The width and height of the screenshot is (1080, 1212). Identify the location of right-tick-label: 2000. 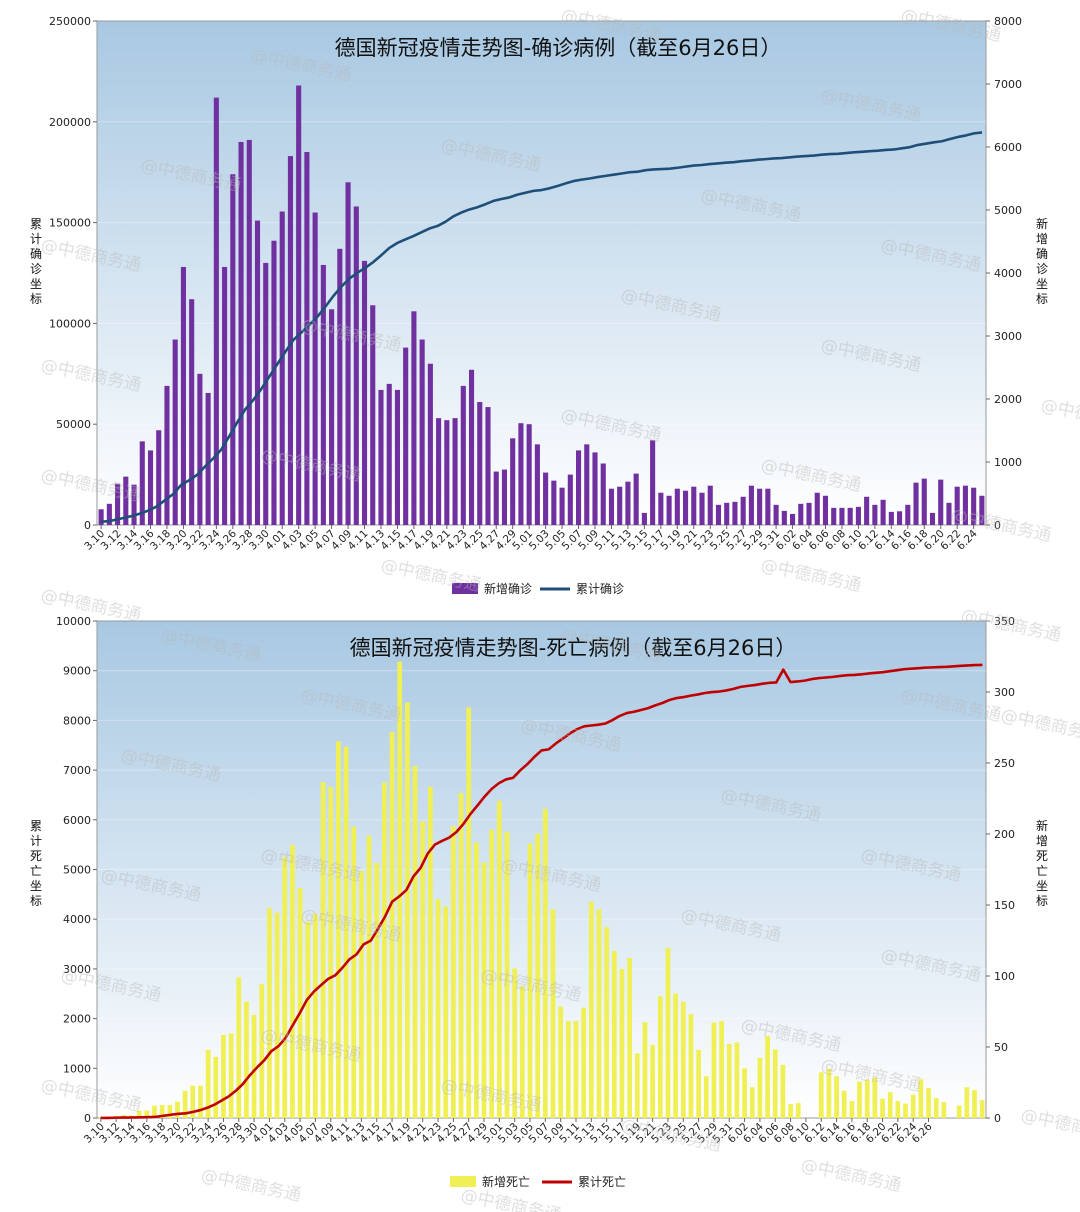
(1008, 399).